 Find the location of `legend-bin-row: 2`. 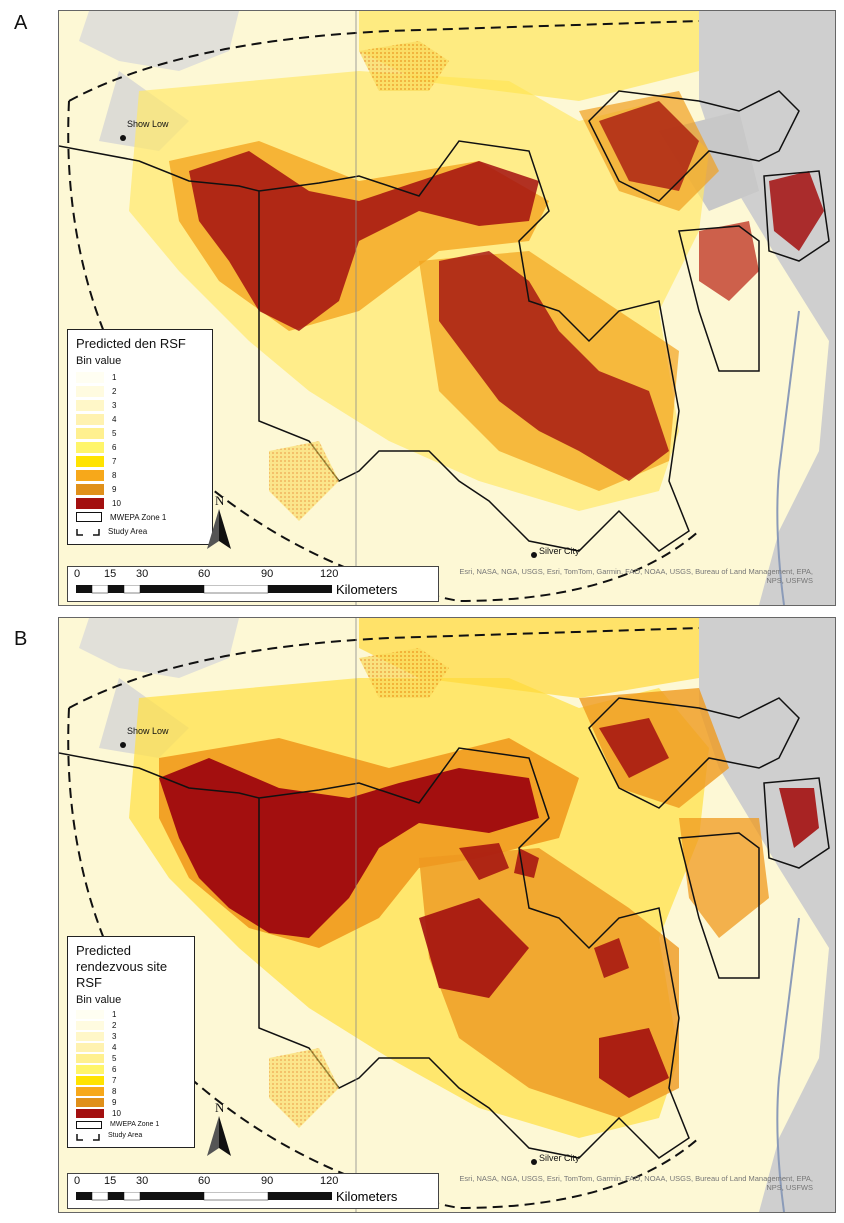

legend-bin-row: 2 is located at coordinates (141, 391).